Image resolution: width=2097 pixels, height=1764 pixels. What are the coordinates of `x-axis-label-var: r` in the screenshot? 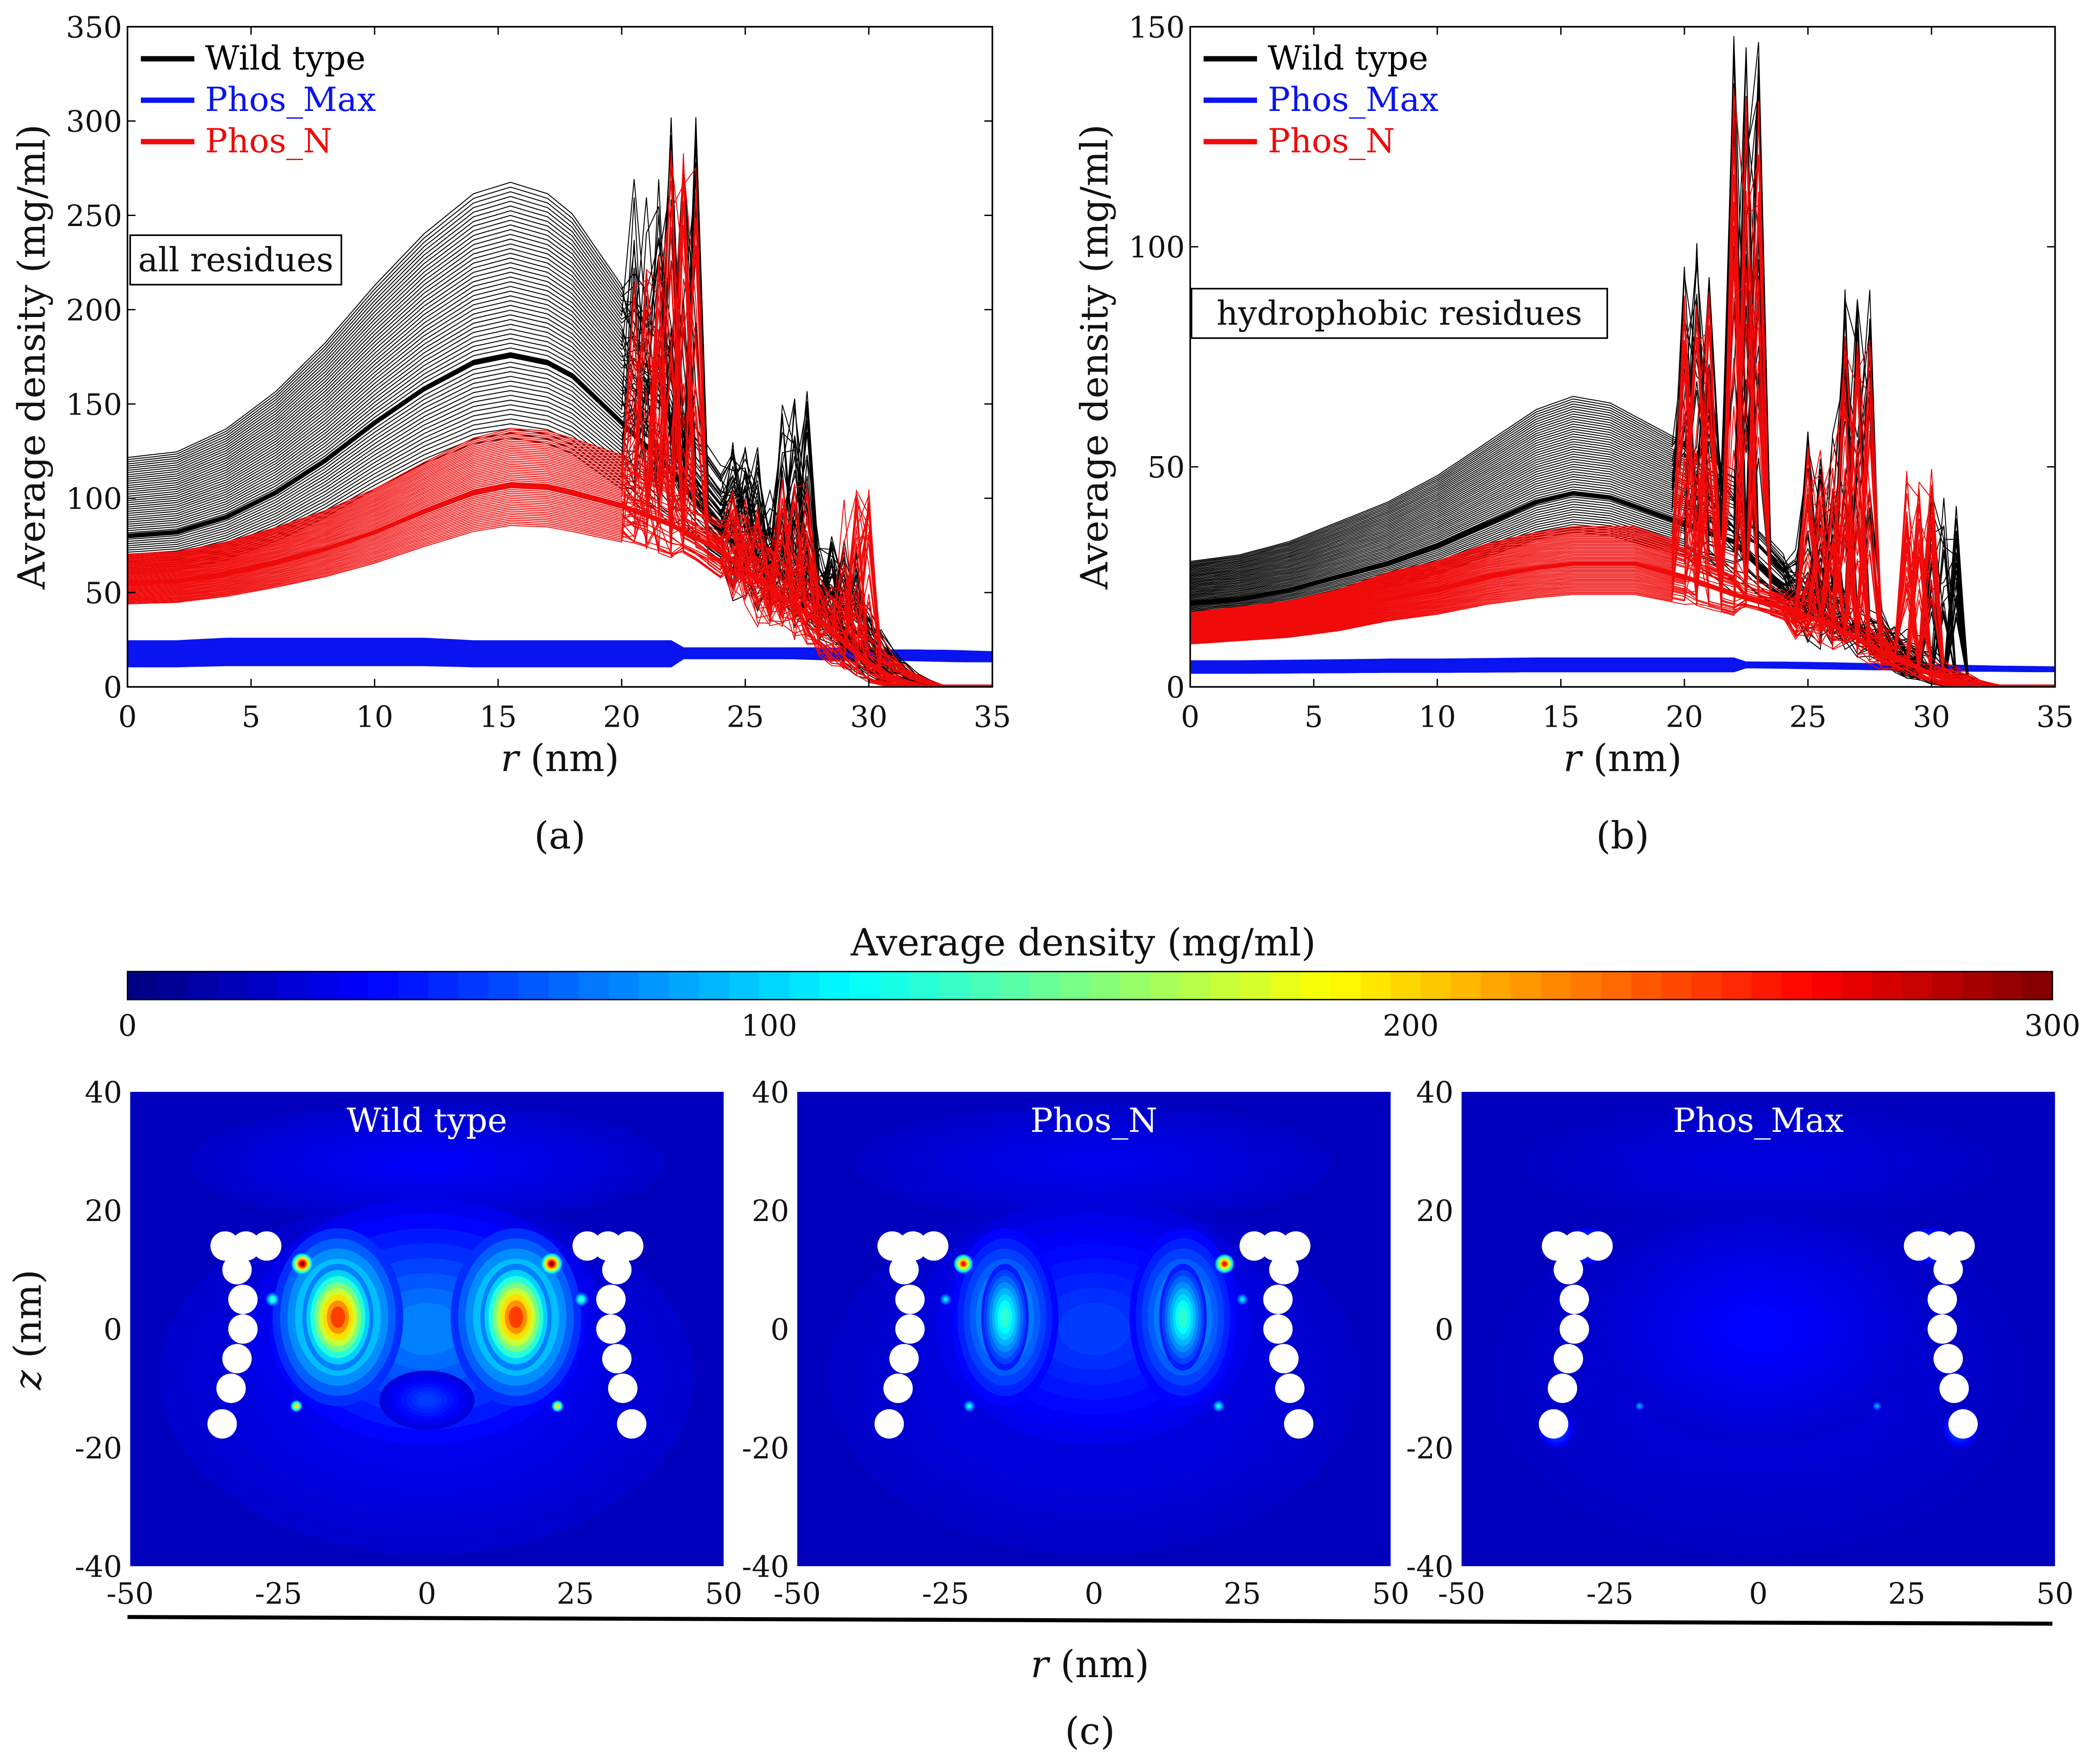 It's located at (1573, 758).